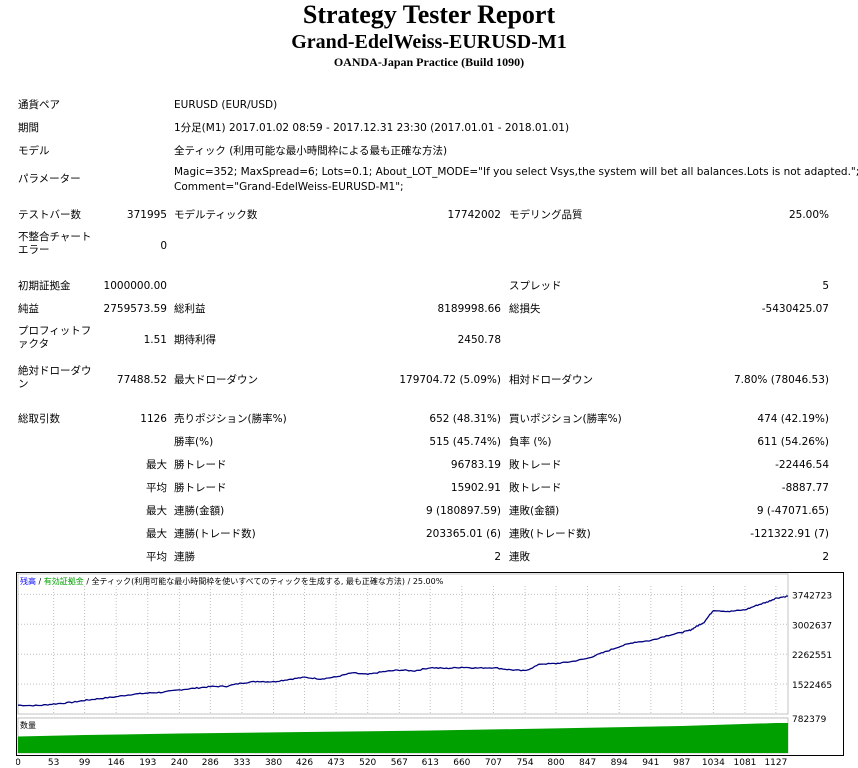  What do you see at coordinates (429, 62) in the screenshot?
I see `report-build: OANDA-Japan Practice (Build 1090)` at bounding box center [429, 62].